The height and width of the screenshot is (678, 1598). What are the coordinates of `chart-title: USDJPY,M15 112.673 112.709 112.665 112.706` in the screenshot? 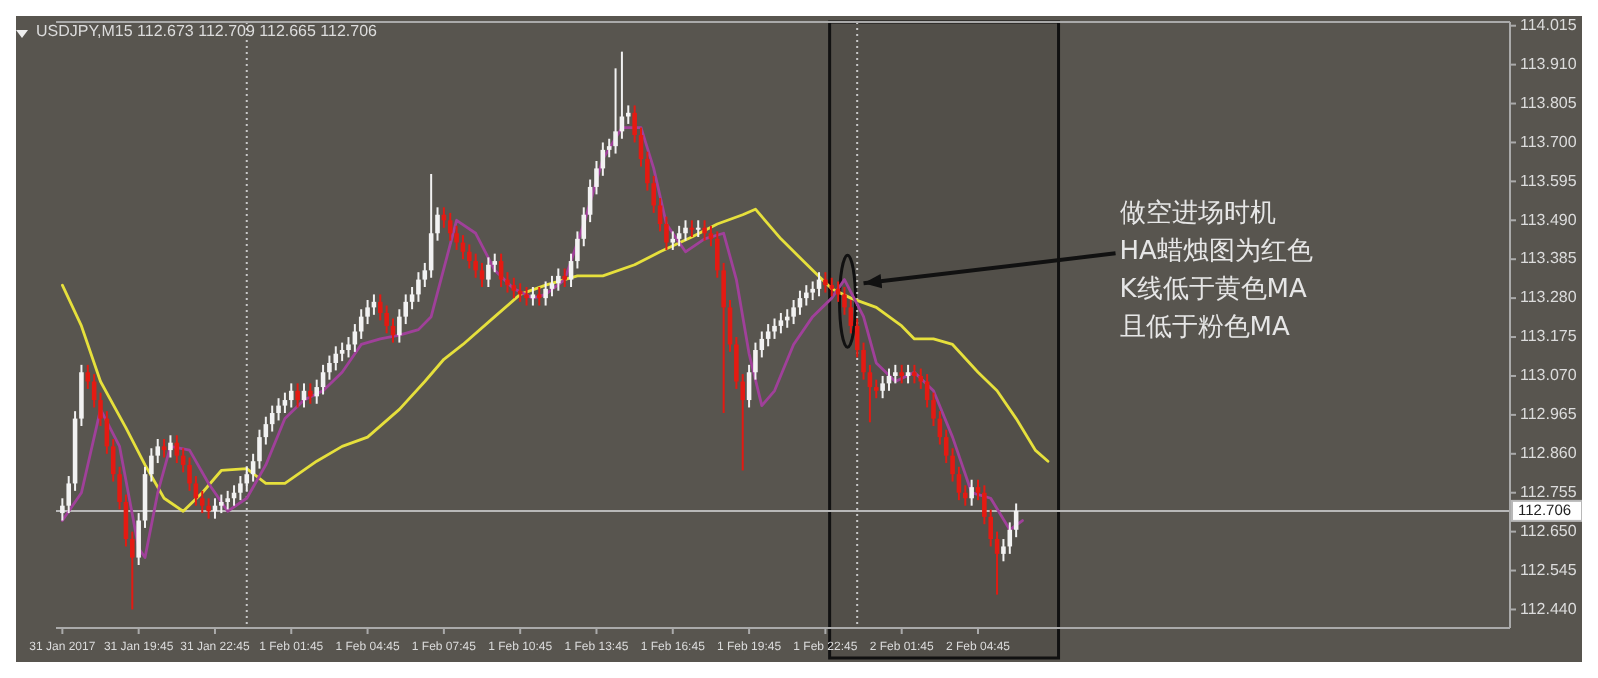 It's located at (207, 31).